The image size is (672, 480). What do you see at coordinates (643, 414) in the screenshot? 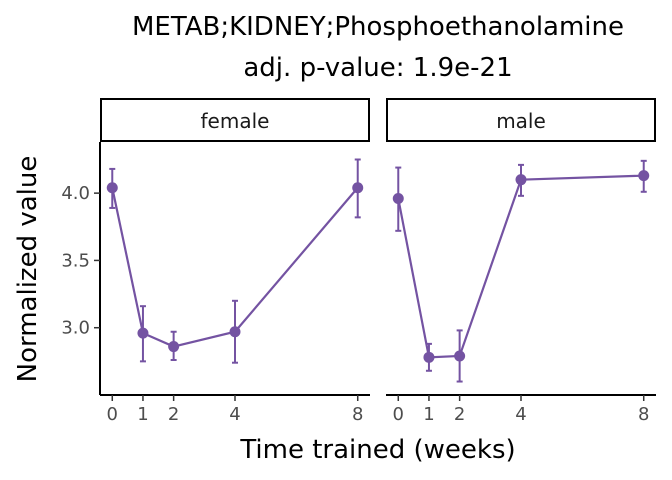
I see `x-tick-label-male-8: 8` at bounding box center [643, 414].